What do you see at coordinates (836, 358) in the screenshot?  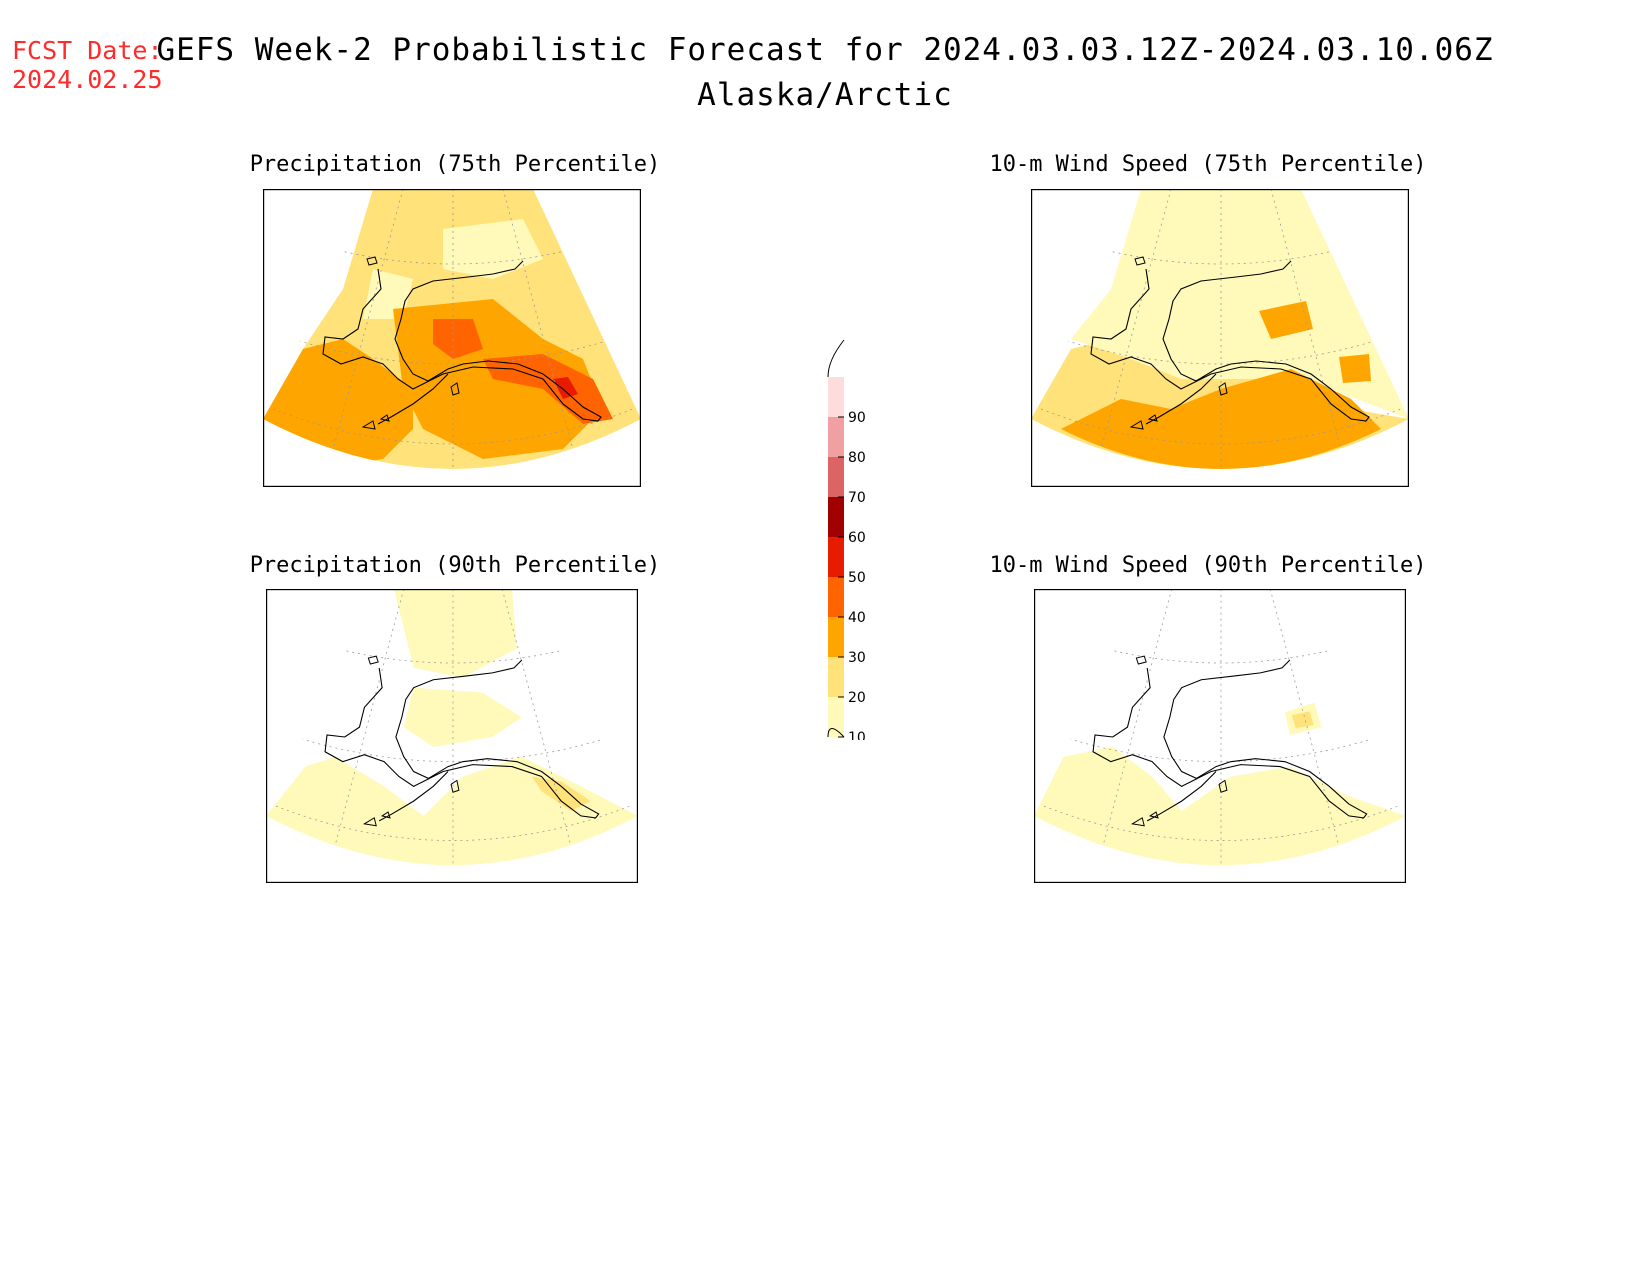 I see `colorbar-top-cap` at bounding box center [836, 358].